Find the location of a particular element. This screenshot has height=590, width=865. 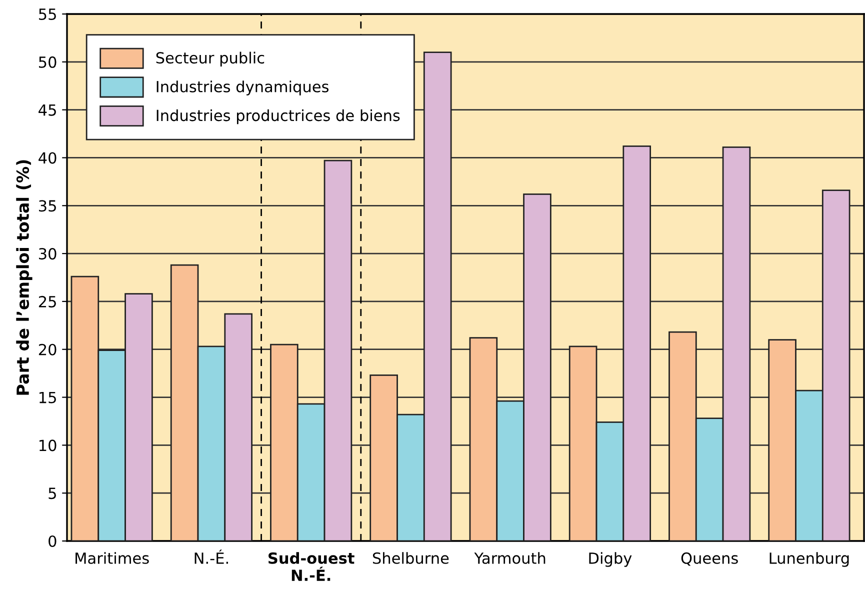

y-tick-label: 35 is located at coordinates (47, 206).